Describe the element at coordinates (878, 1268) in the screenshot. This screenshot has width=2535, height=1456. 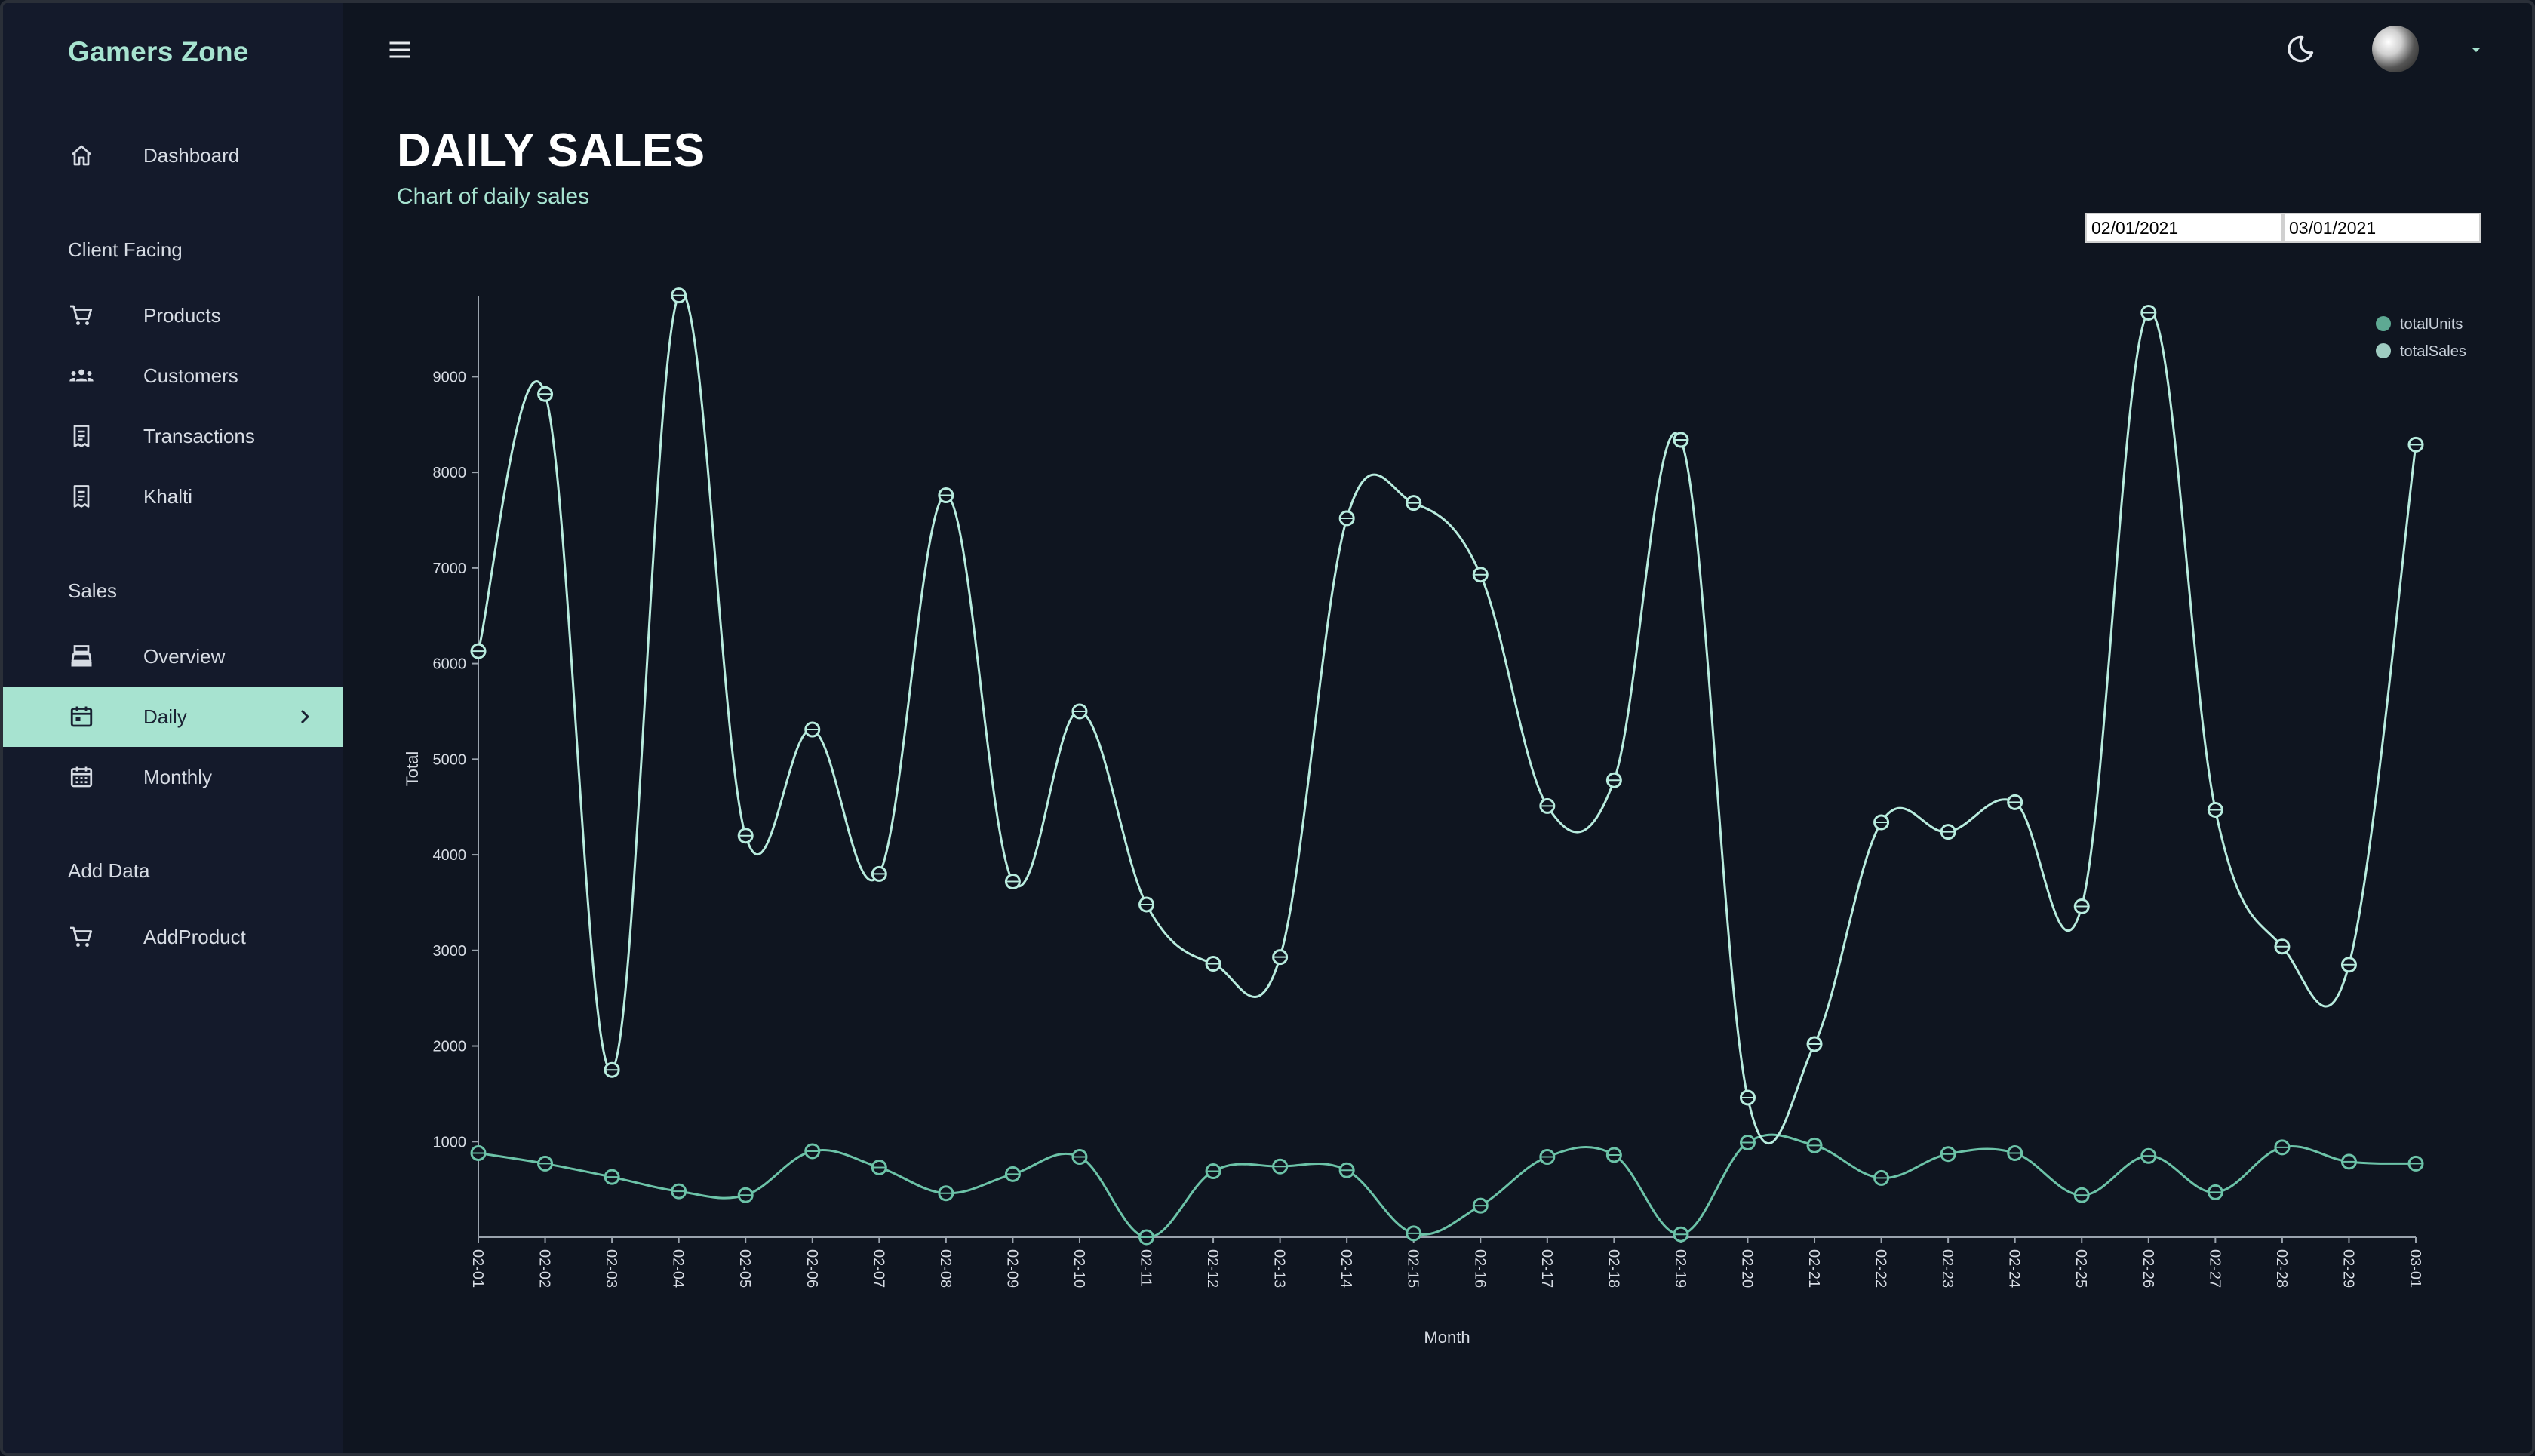
I see `x-tick-label: 02-07` at that location.